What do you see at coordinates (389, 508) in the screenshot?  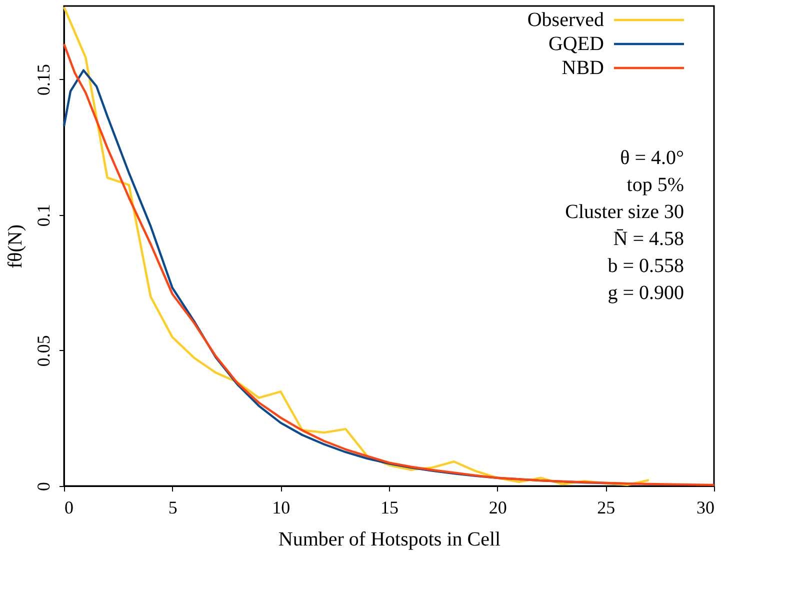 I see `x-tick-label: 15` at bounding box center [389, 508].